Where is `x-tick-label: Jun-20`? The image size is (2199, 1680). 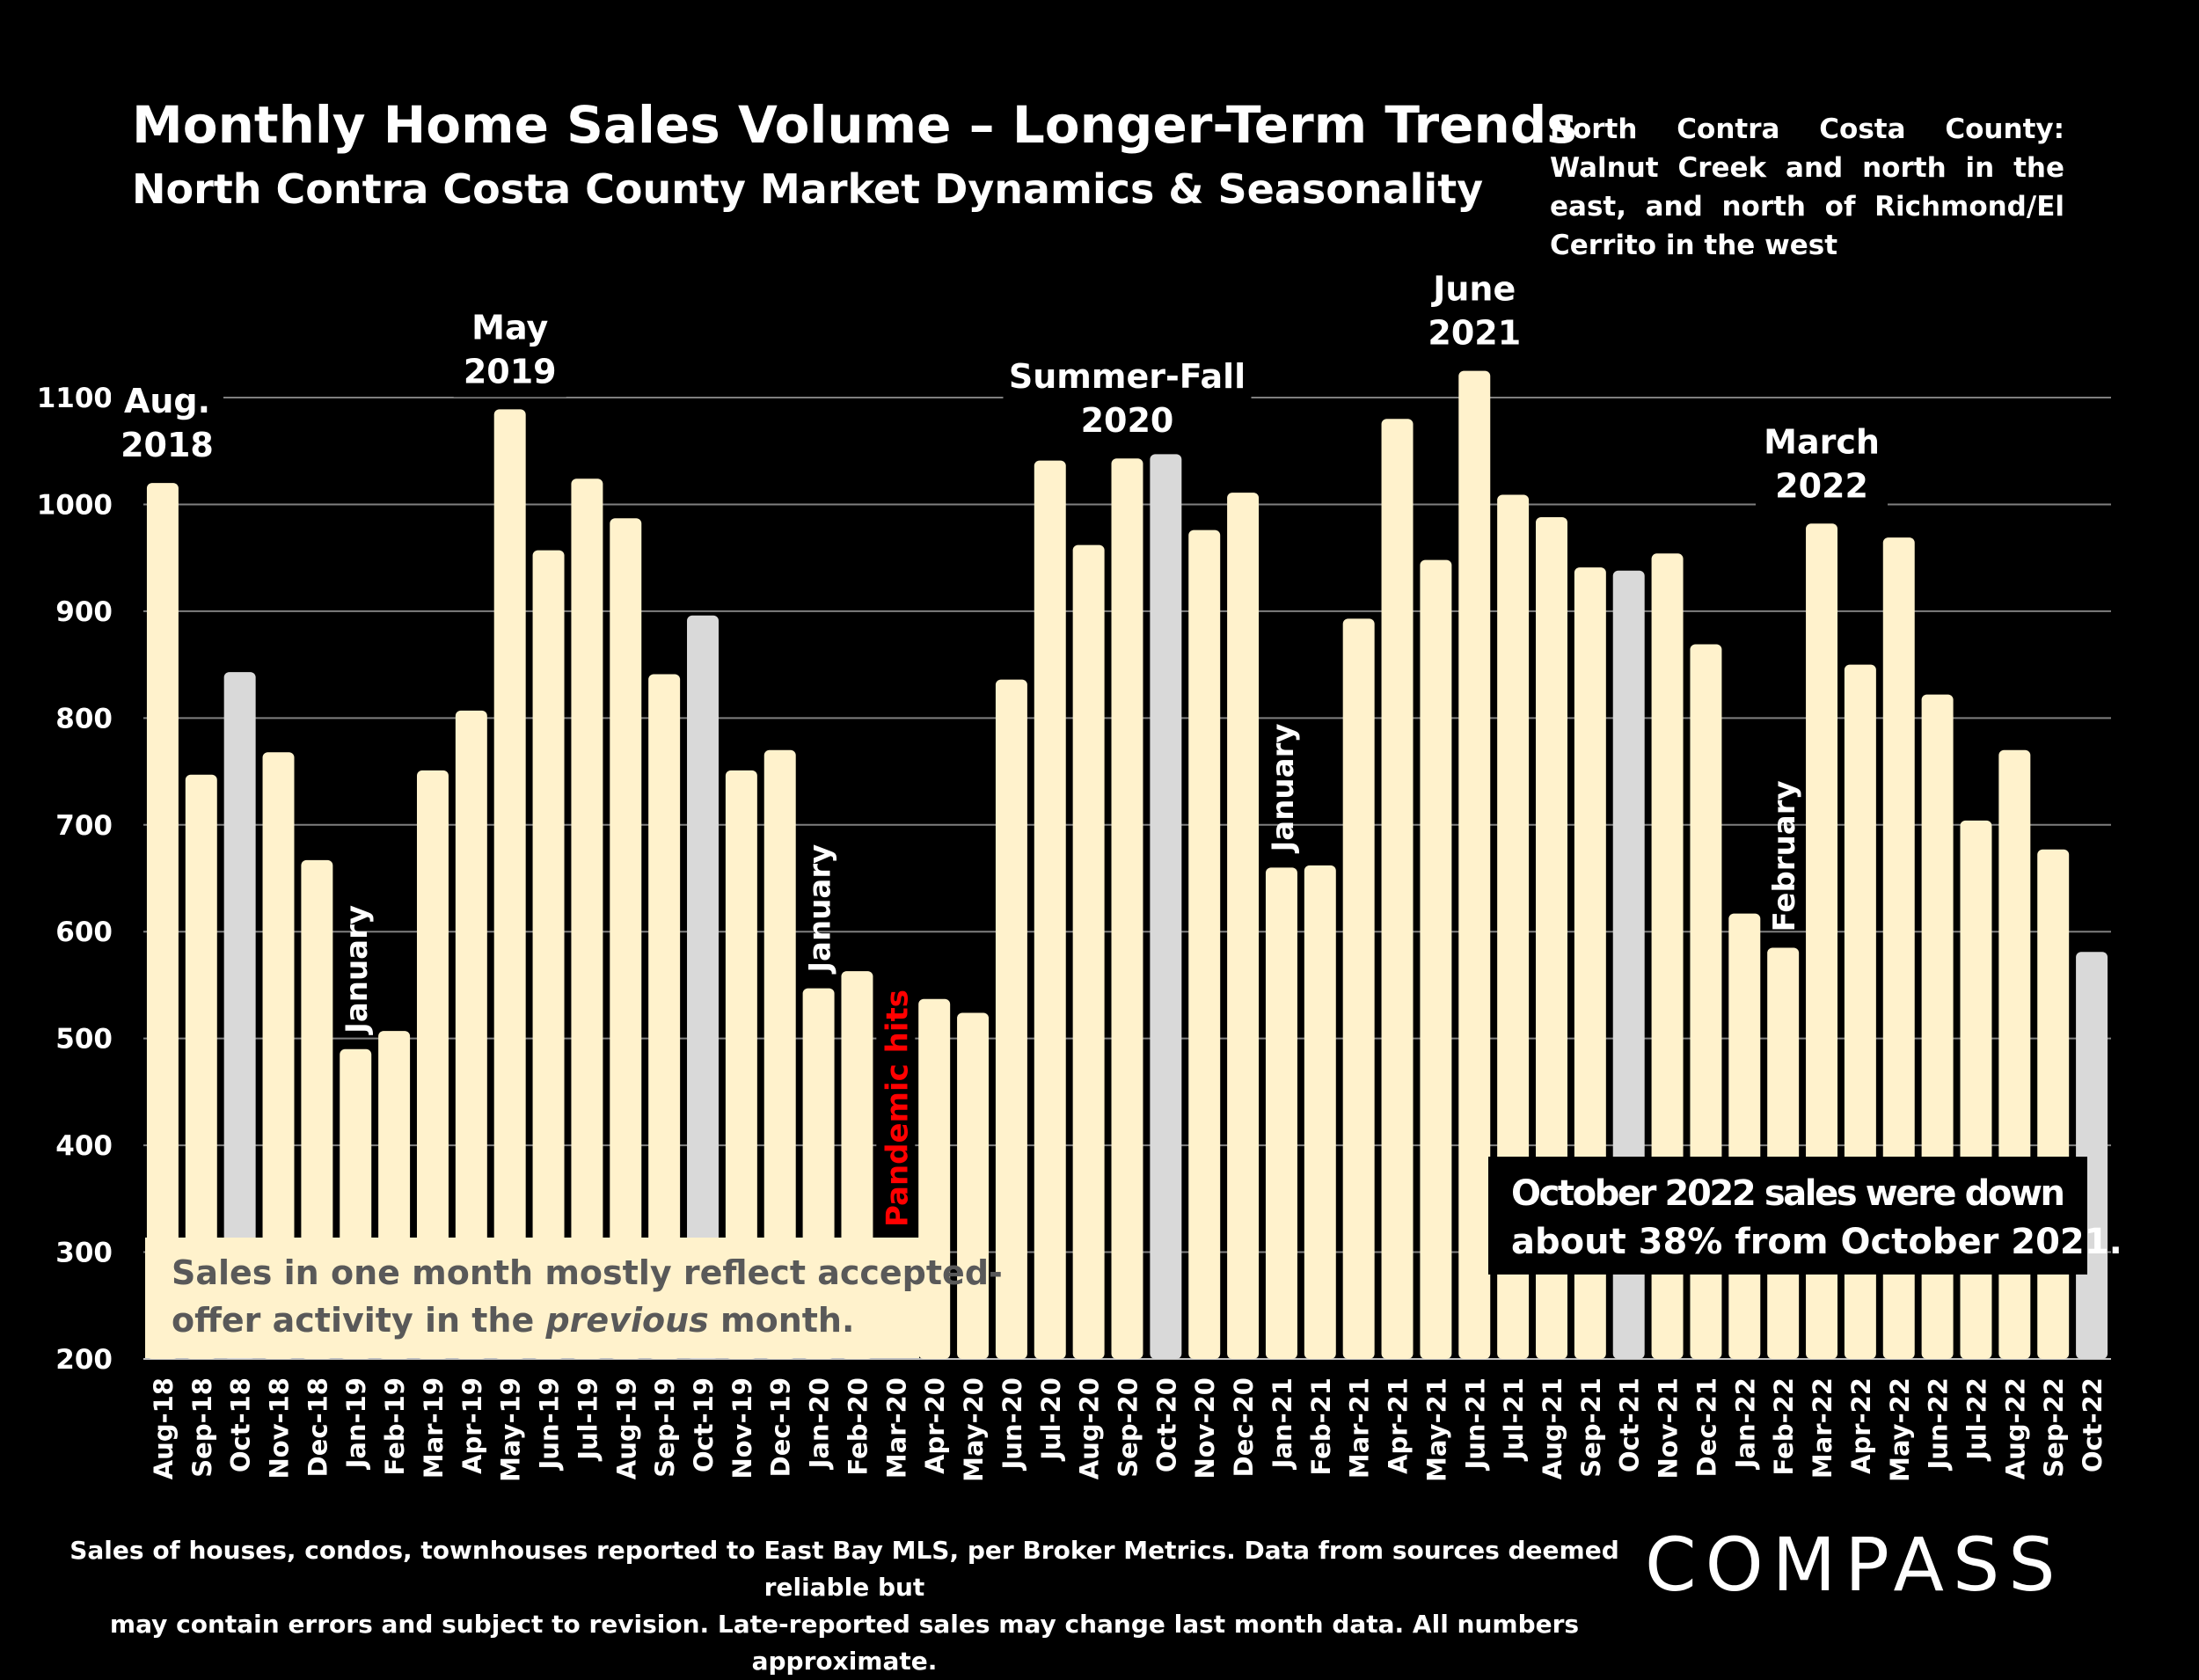
x-tick-label: Jun-20 is located at coordinates (1012, 1424).